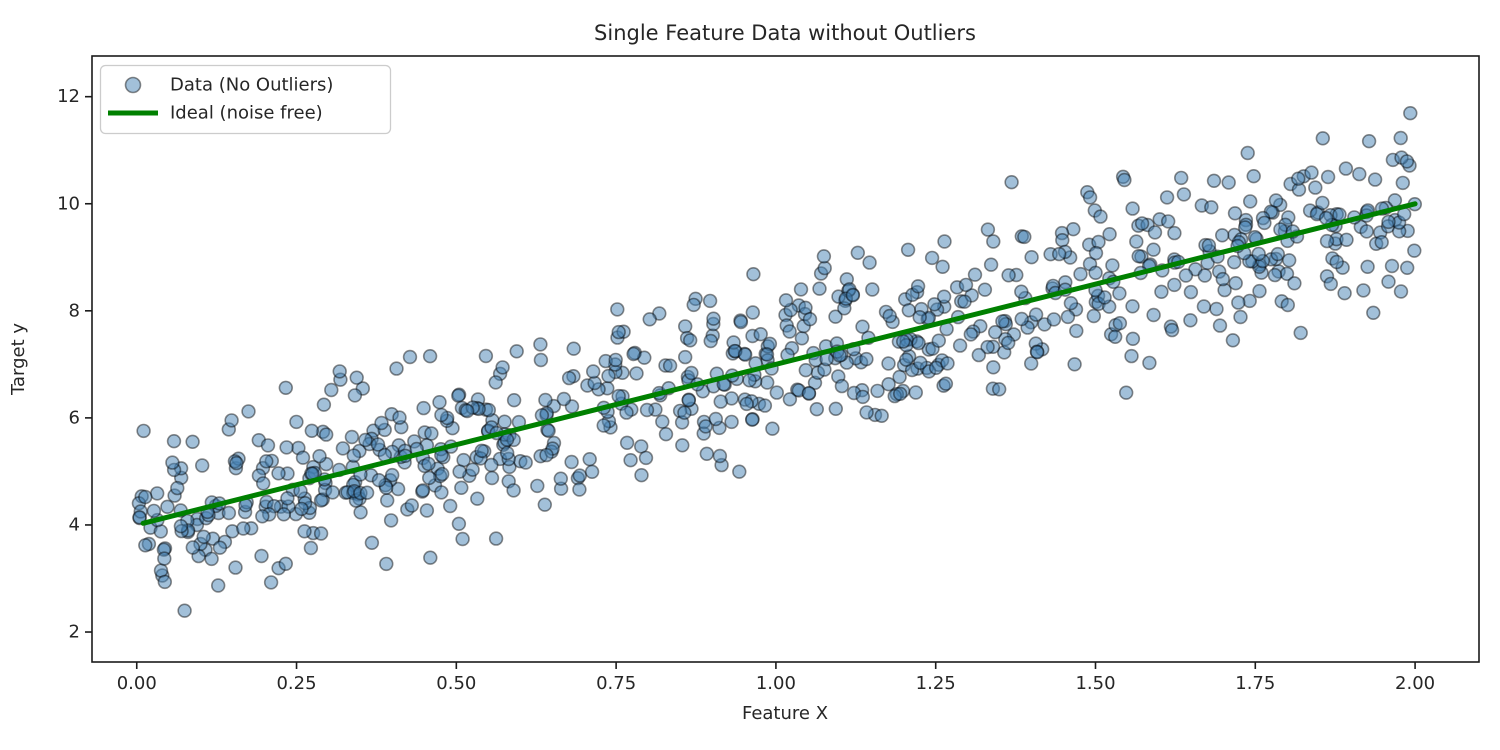 The width and height of the screenshot is (1500, 750). What do you see at coordinates (133, 85) in the screenshot?
I see `legend-scatter-marker-icon` at bounding box center [133, 85].